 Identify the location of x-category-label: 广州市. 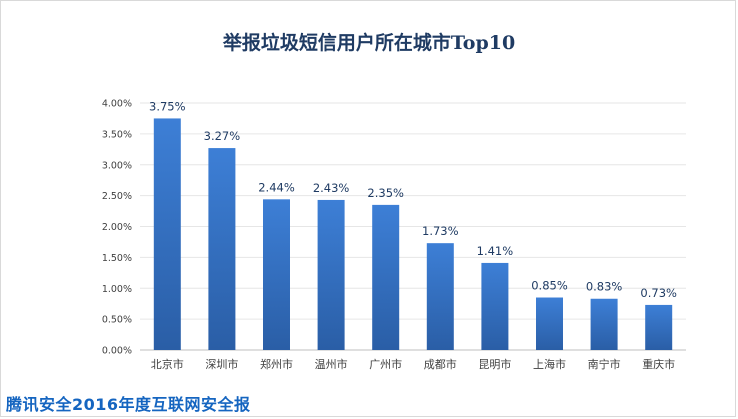
(385, 364).